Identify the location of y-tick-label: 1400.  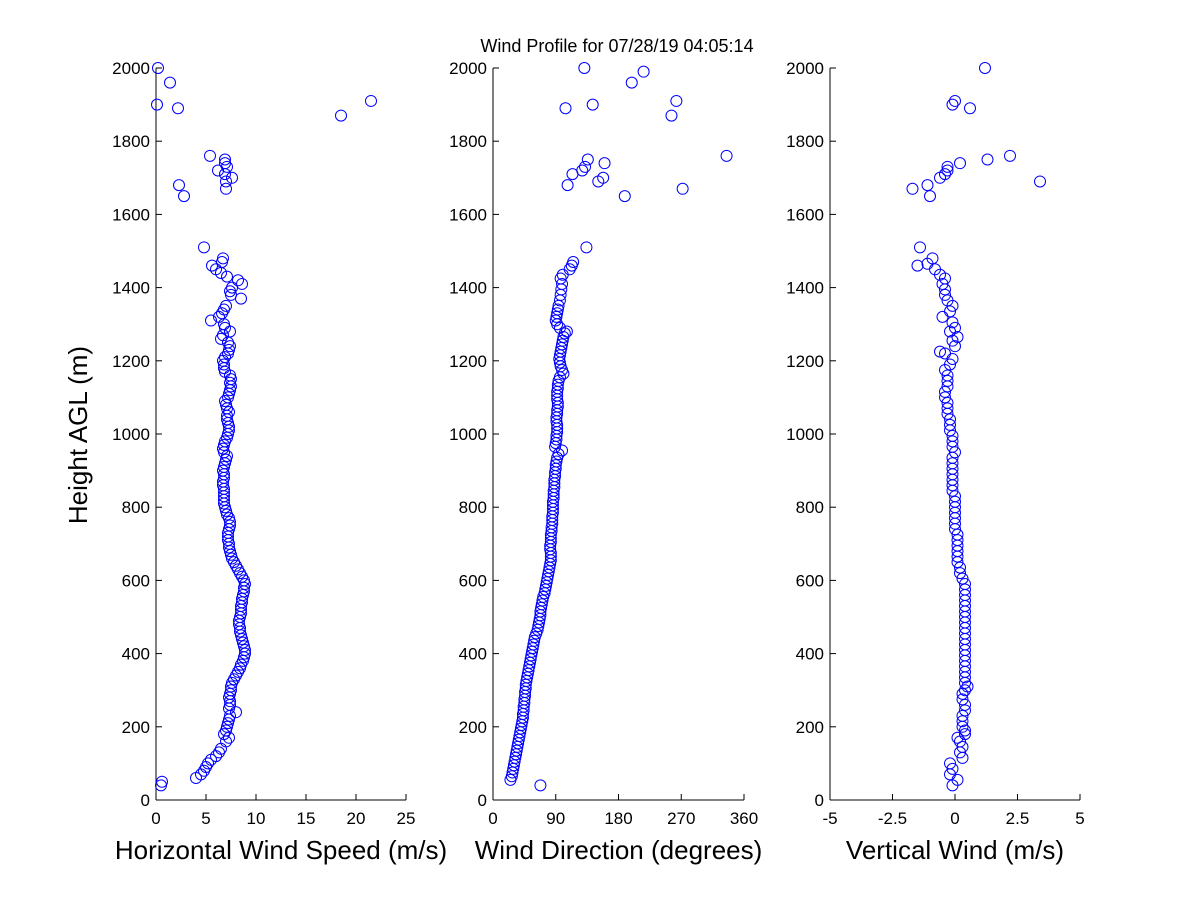
(468, 288).